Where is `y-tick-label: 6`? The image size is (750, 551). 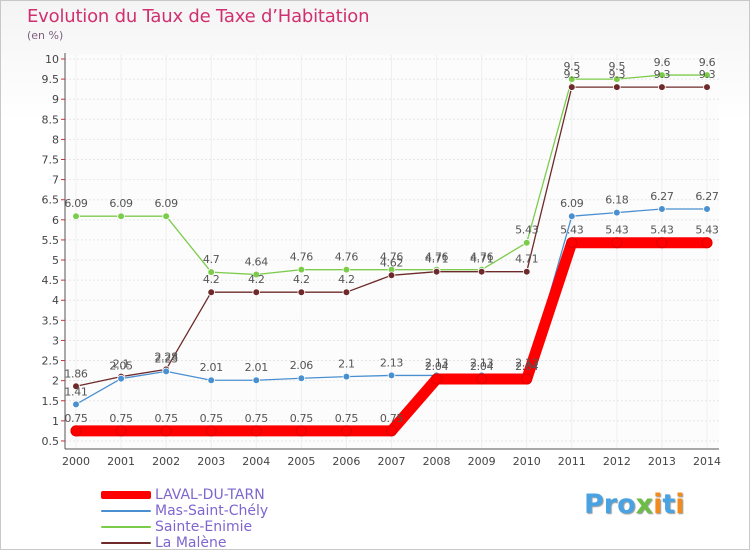
y-tick-label: 6 is located at coordinates (55, 220).